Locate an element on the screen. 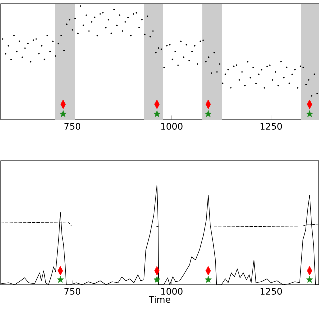  x-axis-title: Time is located at coordinates (159, 300).